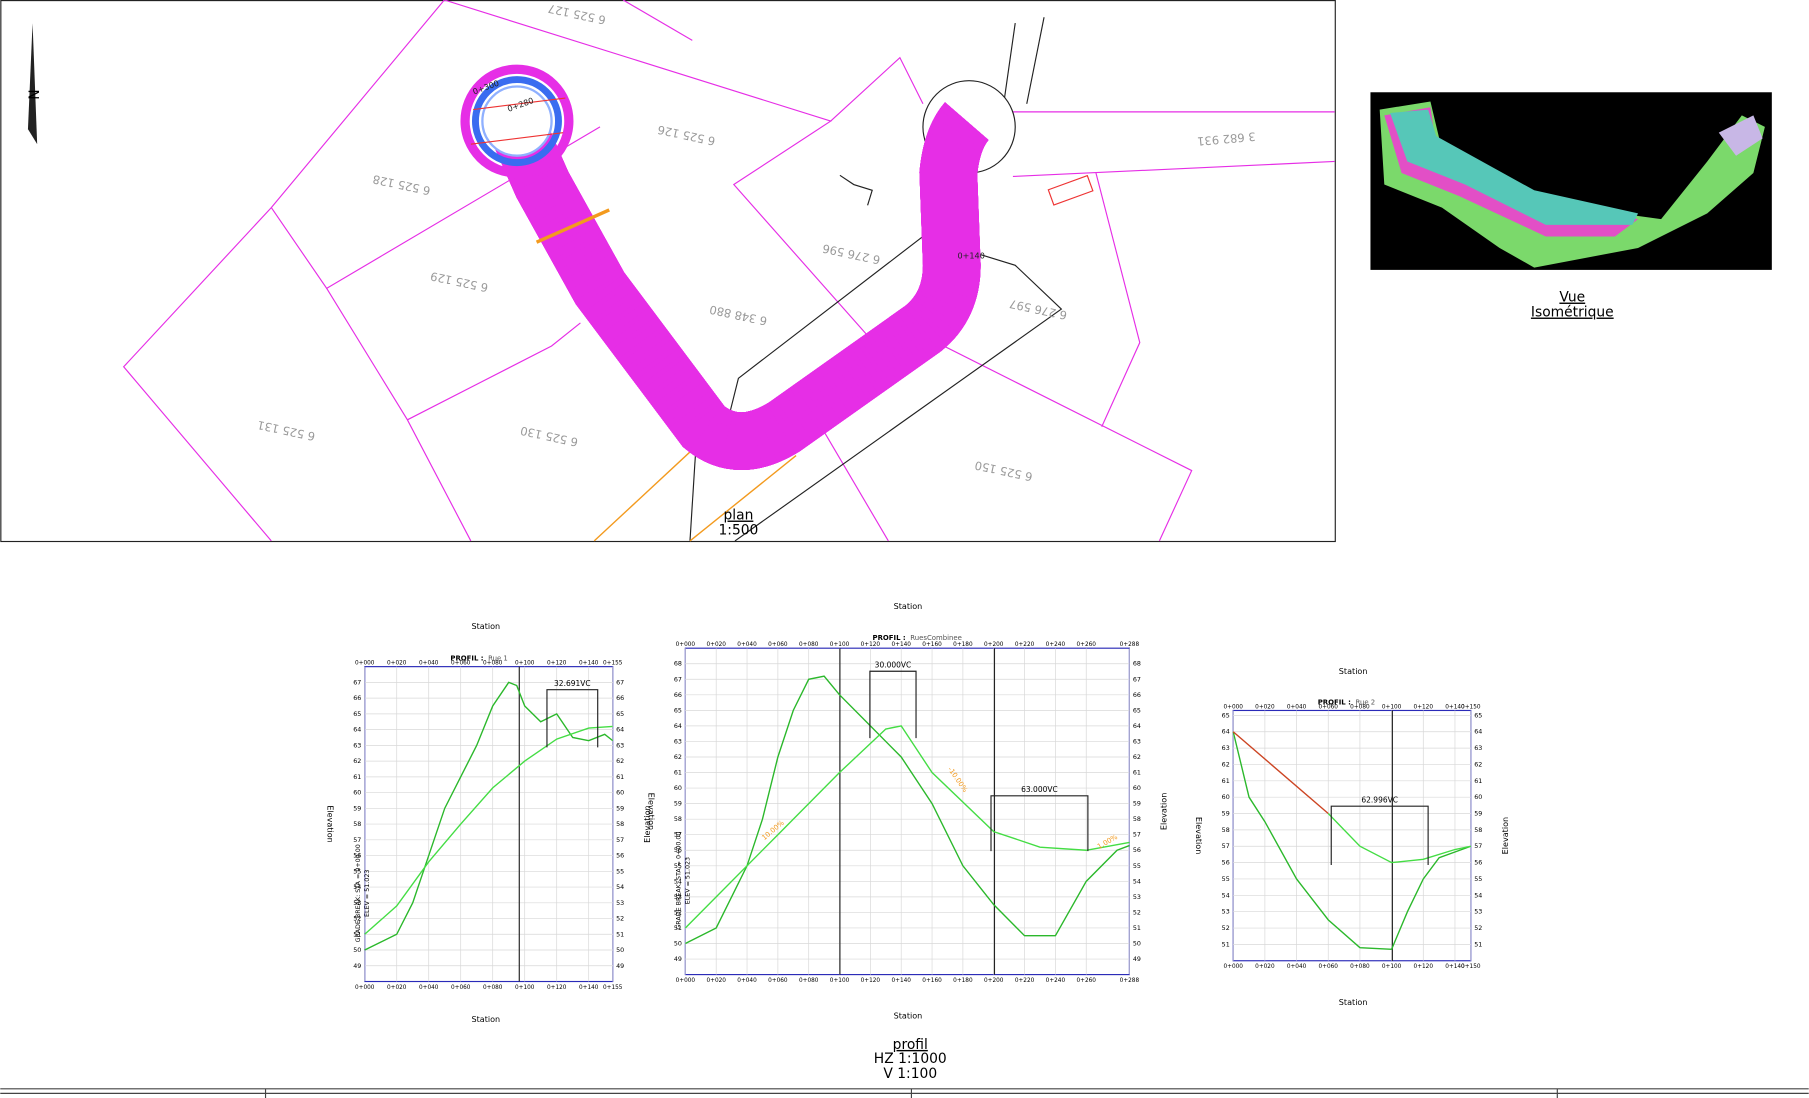 The height and width of the screenshot is (1098, 1809). Describe the element at coordinates (1087, 981) in the screenshot. I see `x-tick-label: 0+260` at that location.